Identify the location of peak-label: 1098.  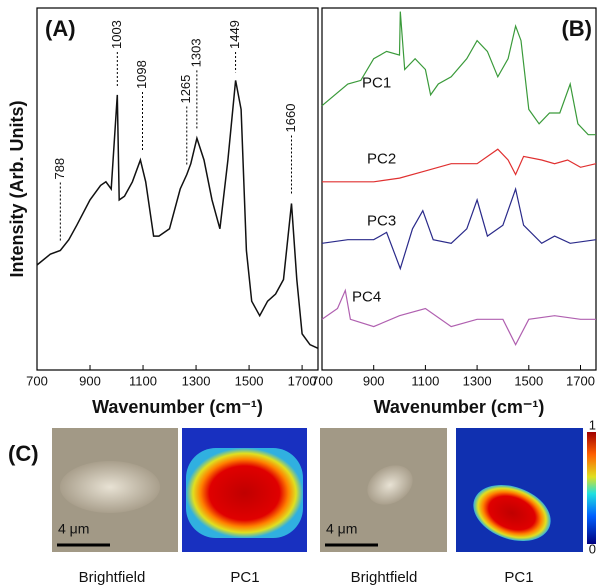
(141, 74).